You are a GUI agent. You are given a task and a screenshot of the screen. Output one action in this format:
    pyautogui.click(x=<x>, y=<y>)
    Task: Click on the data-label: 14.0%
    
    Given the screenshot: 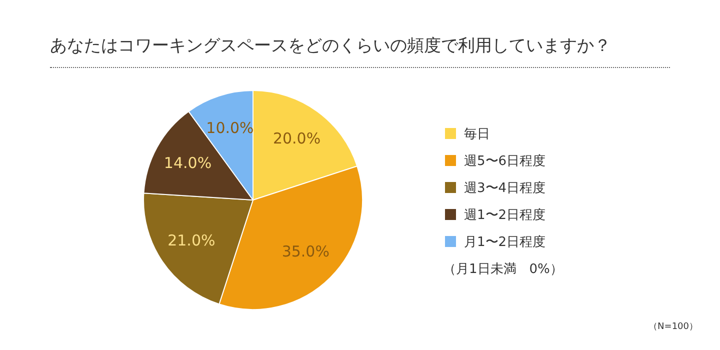 What is the action you would take?
    pyautogui.click(x=188, y=163)
    